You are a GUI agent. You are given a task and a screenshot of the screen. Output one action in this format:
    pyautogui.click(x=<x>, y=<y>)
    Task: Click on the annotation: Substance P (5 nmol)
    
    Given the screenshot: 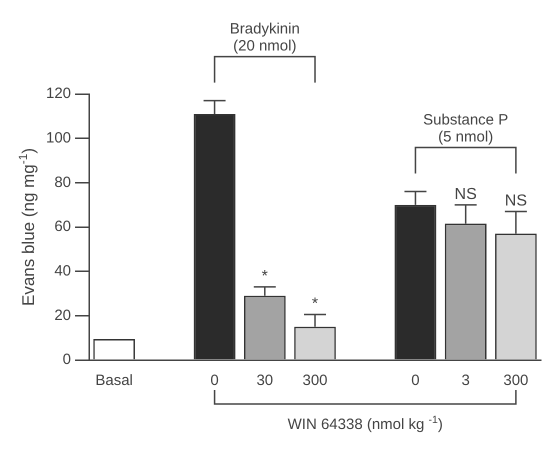 What is the action you would take?
    pyautogui.click(x=465, y=129)
    